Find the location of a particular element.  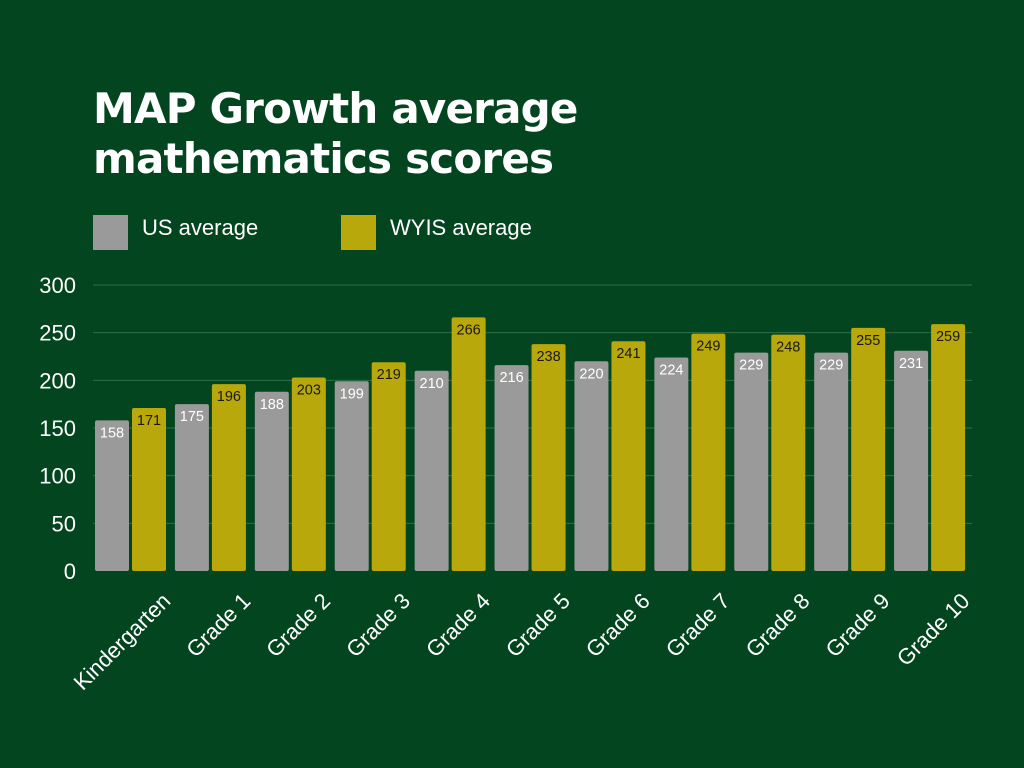

data-label-us: 231 is located at coordinates (911, 364).